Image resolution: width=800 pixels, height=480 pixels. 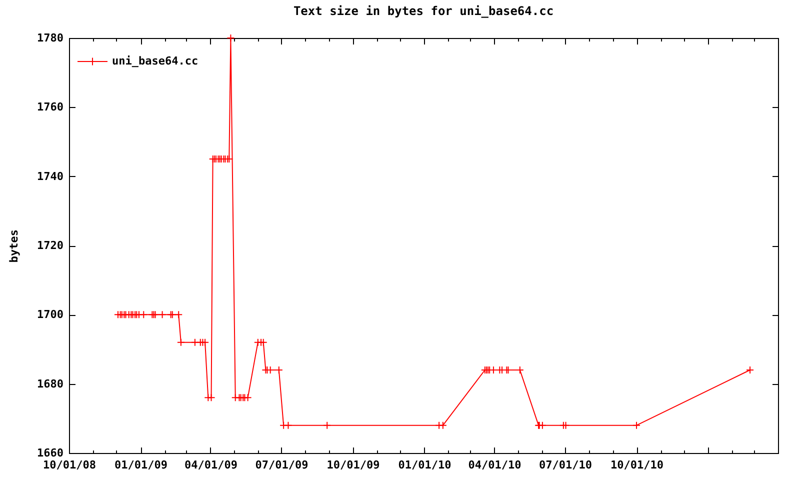 What do you see at coordinates (281, 465) in the screenshot?
I see `x-tick-label: 07/01/09` at bounding box center [281, 465].